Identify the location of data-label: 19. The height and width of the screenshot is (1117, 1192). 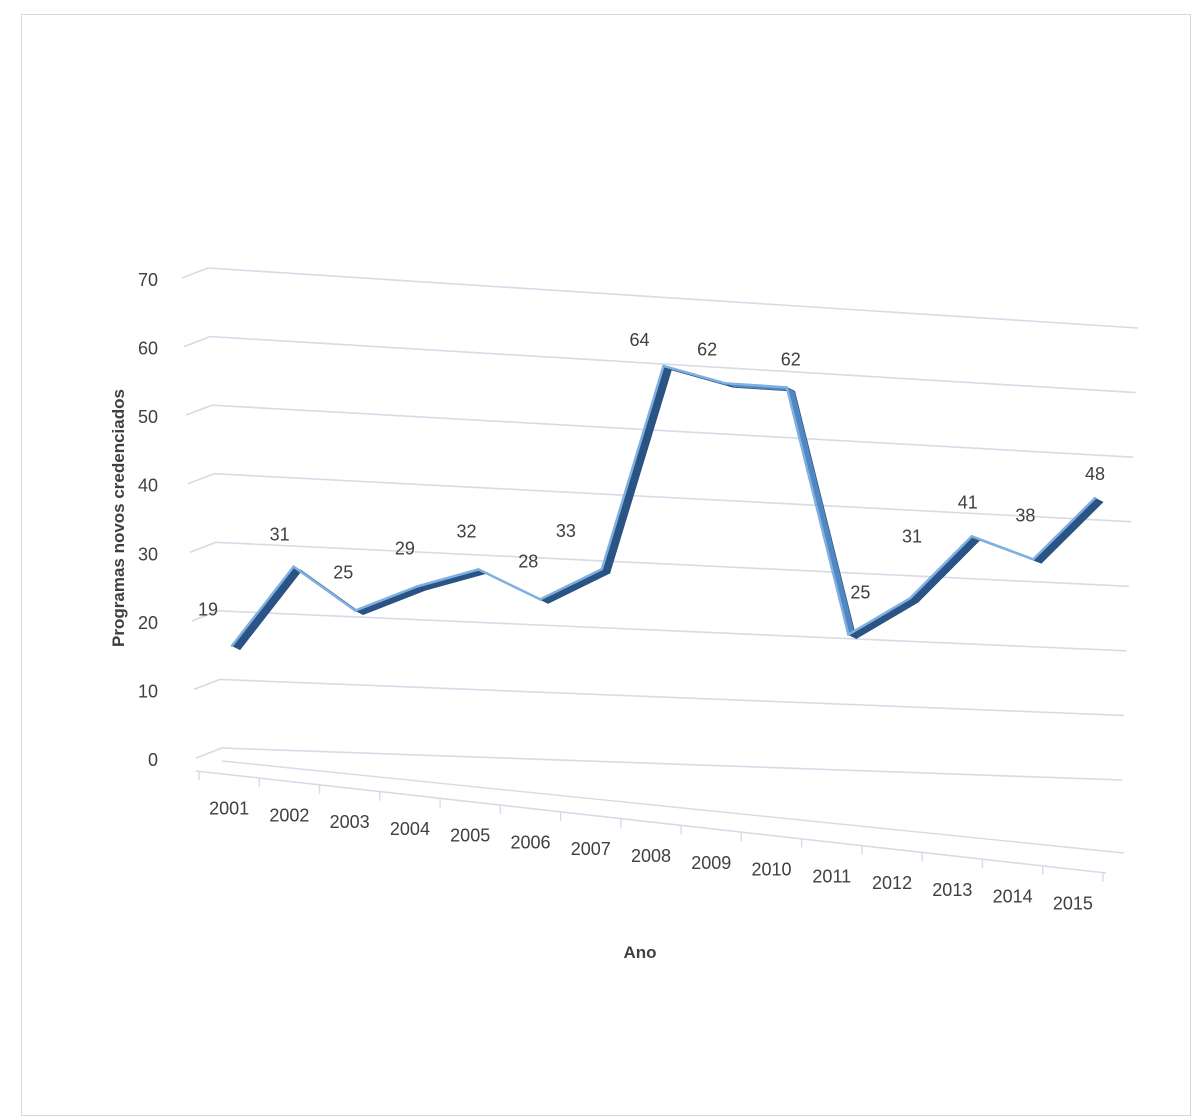
(208, 610).